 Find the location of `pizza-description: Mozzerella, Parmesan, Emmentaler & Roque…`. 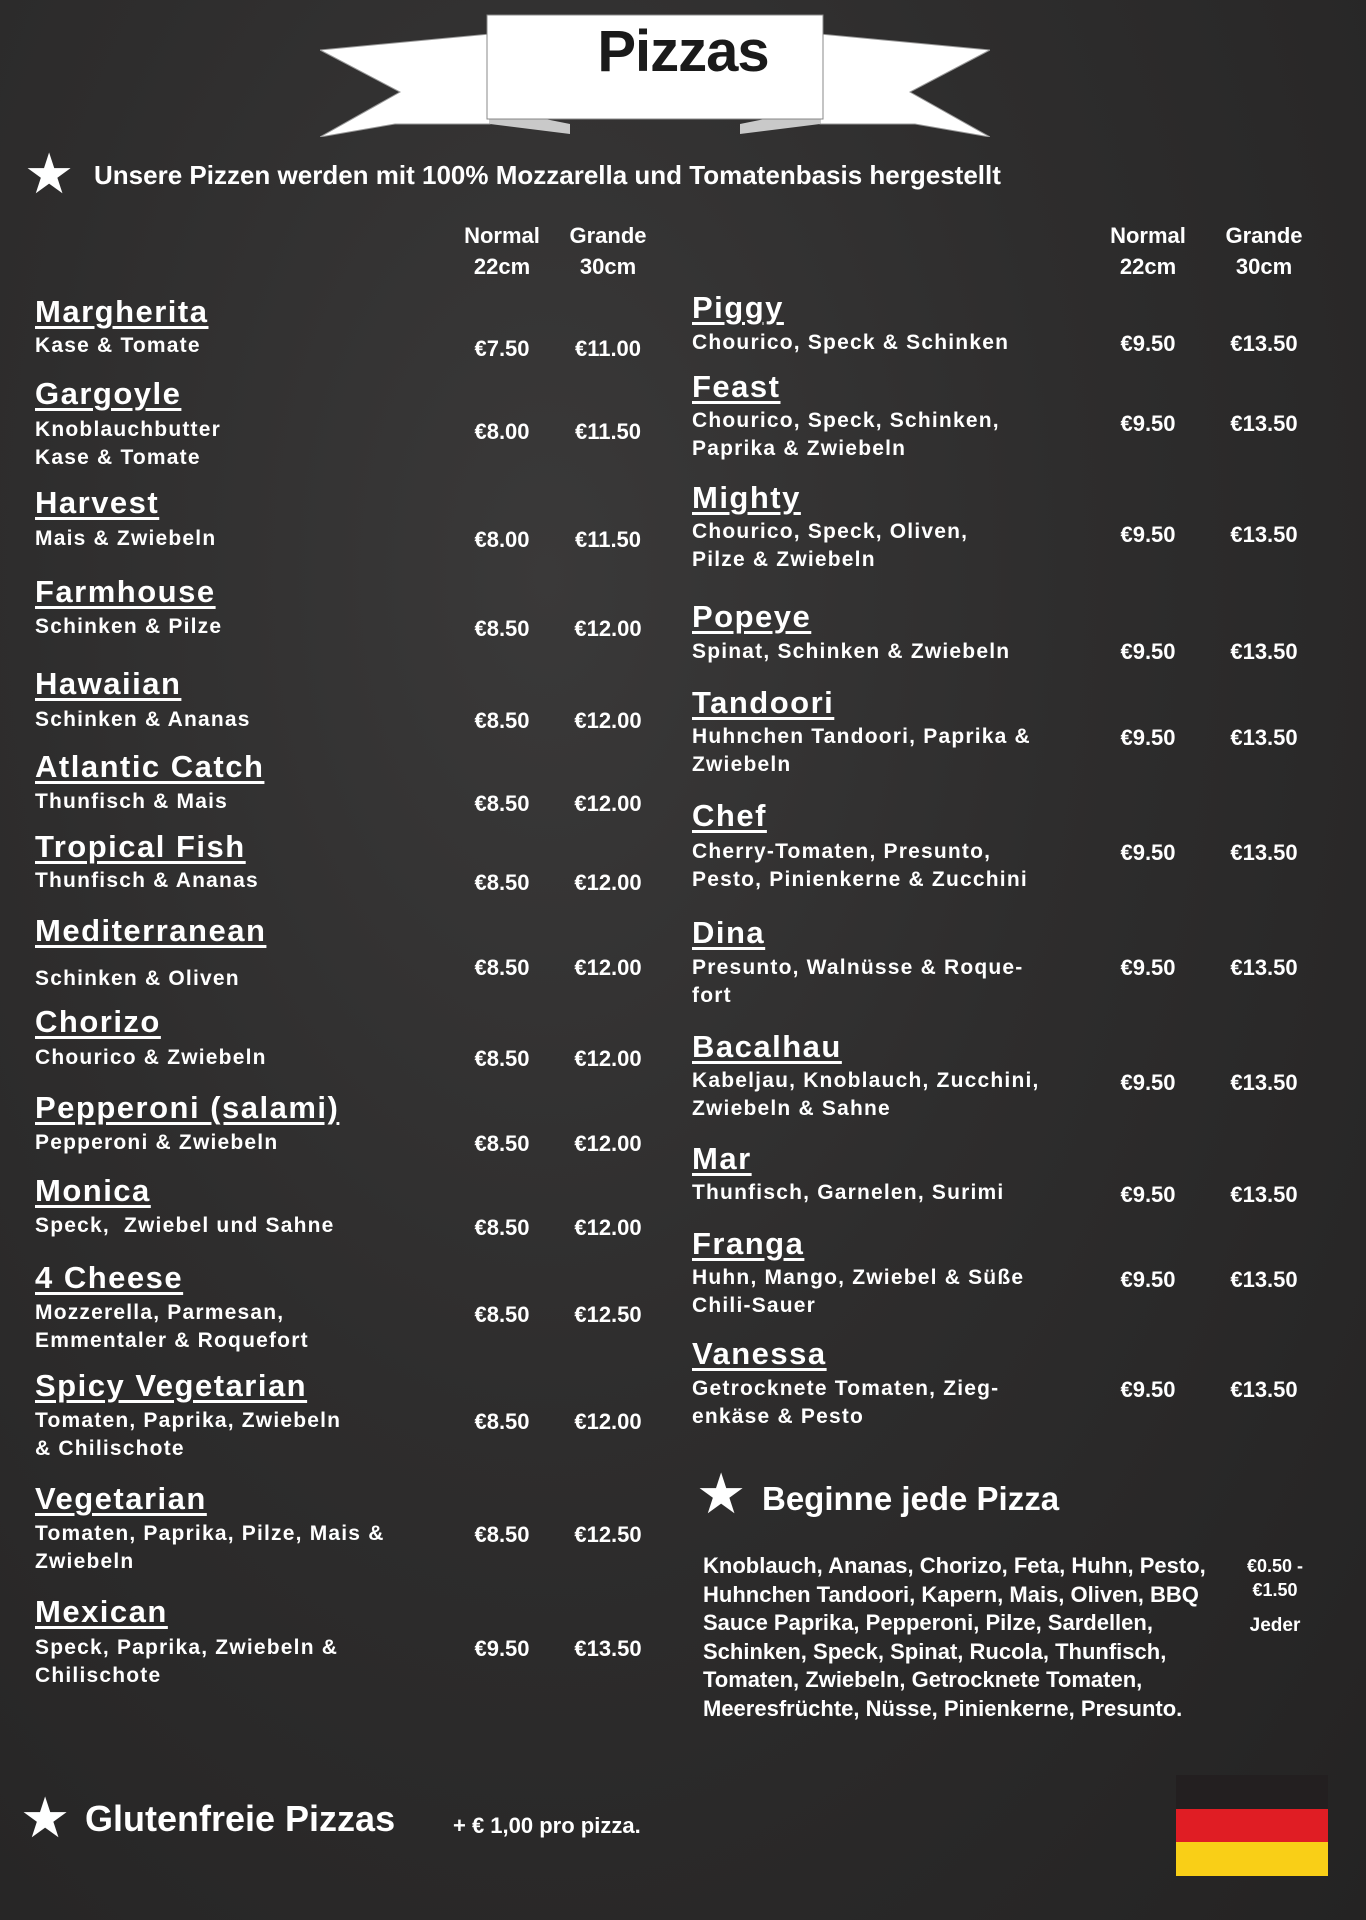

pizza-description: Mozzerella, Parmesan, Emmentaler & Roque… is located at coordinates (172, 1327).